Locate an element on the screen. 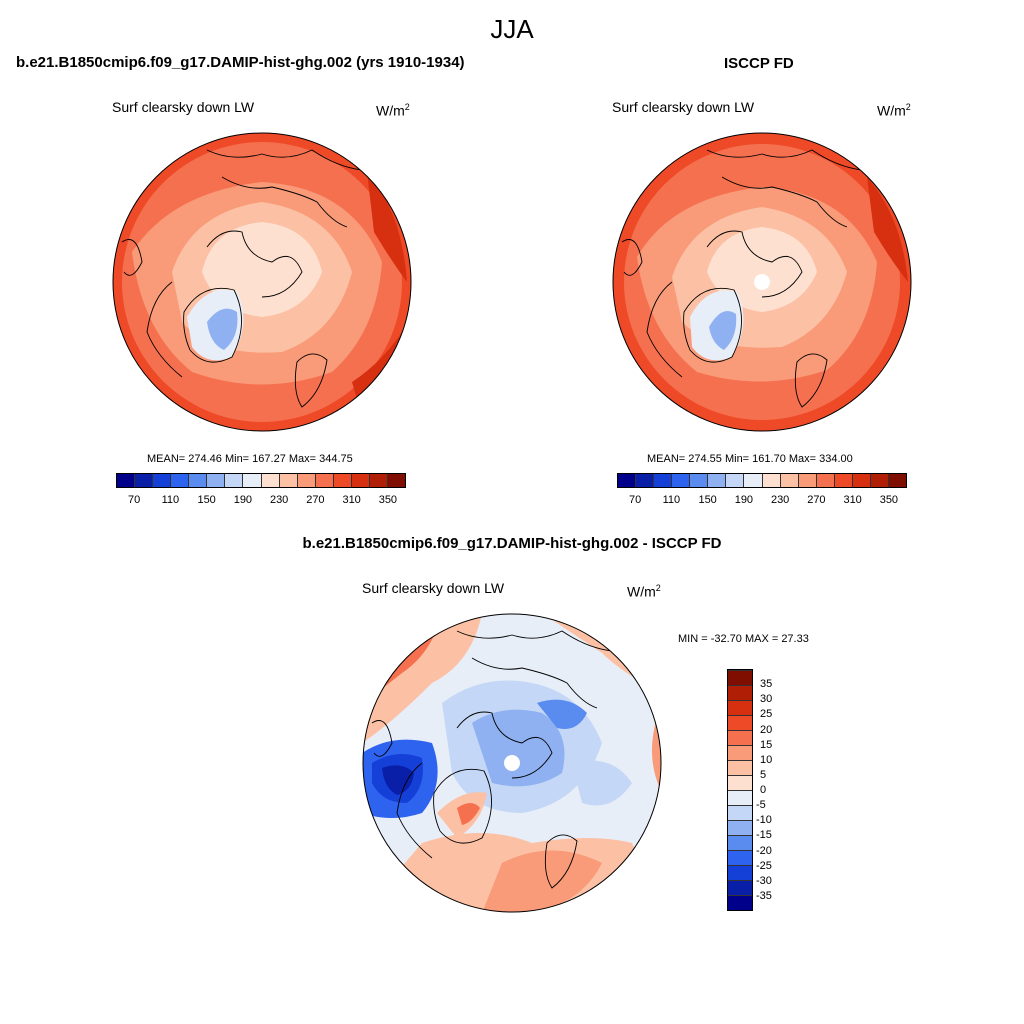  panel-1-colorbar is located at coordinates (261, 480).